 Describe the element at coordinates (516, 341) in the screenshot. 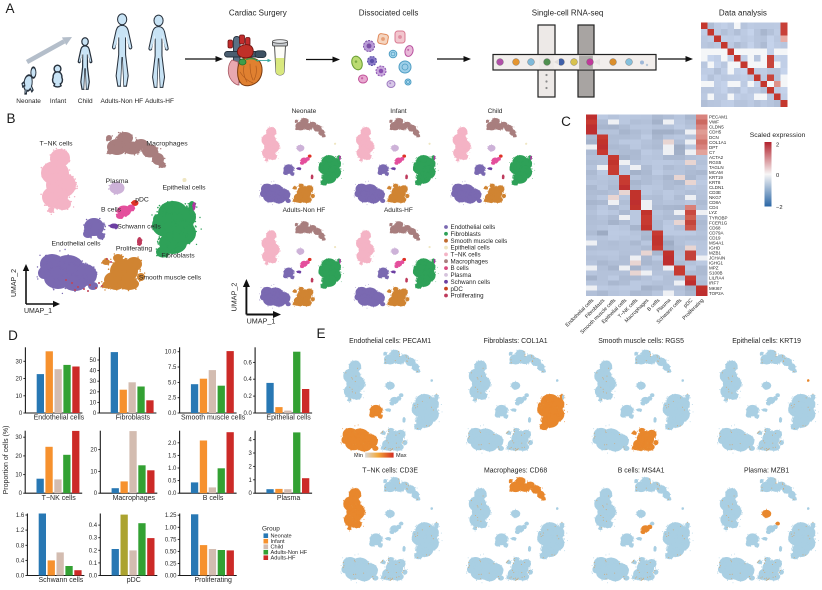

I see `svg-text: Fibroblasts: COL1A1` at that location.